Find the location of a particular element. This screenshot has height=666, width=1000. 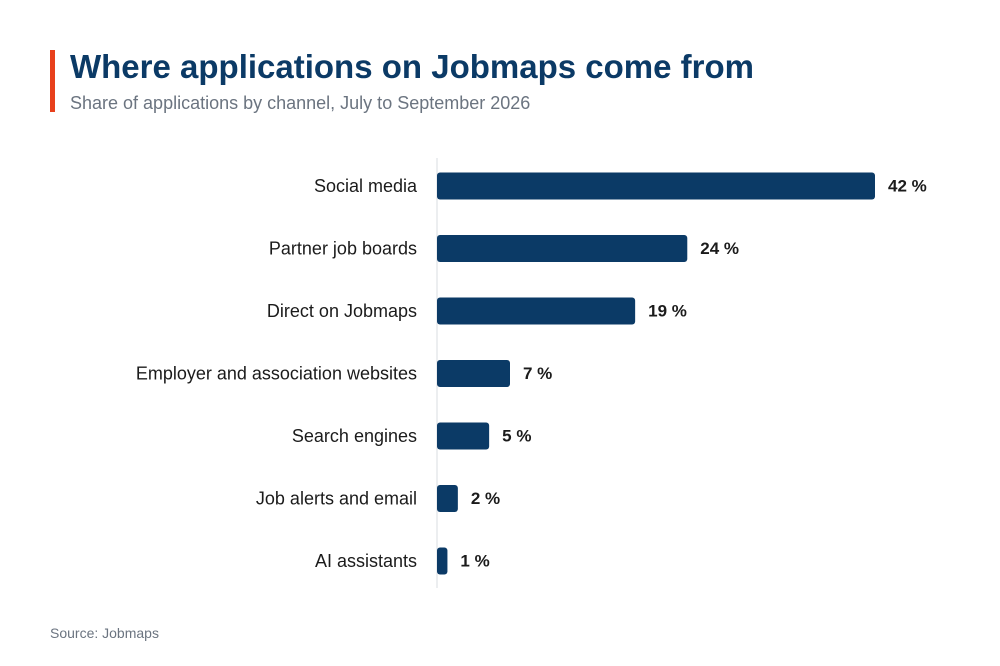

category-label: Job alerts and email is located at coordinates (336, 499).